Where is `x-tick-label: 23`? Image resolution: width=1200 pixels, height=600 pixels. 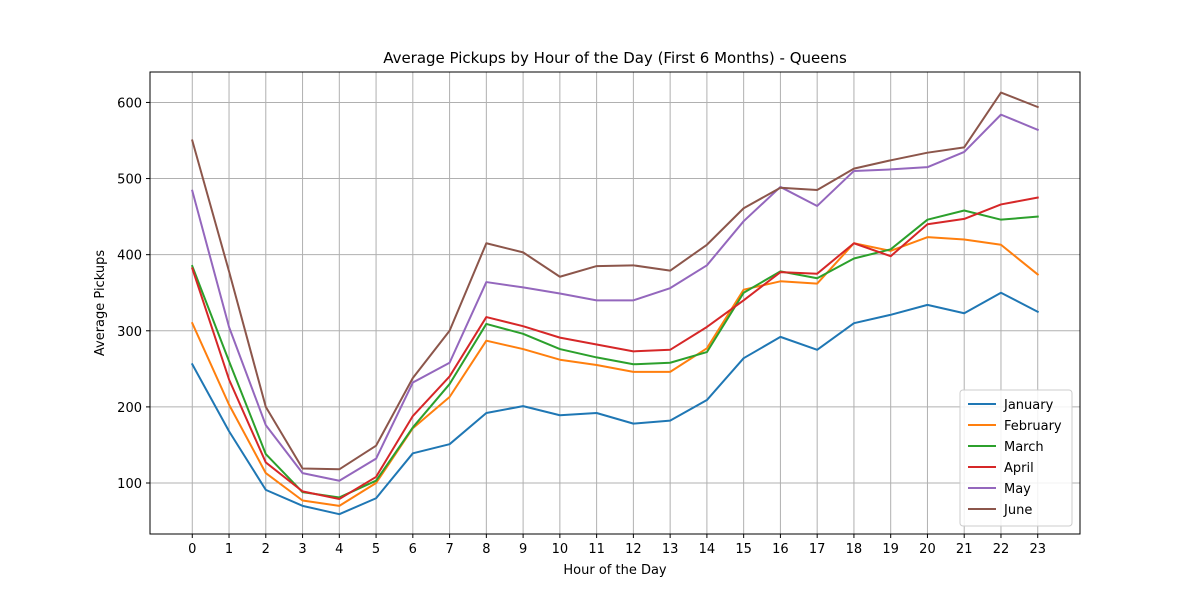 x-tick-label: 23 is located at coordinates (1037, 549).